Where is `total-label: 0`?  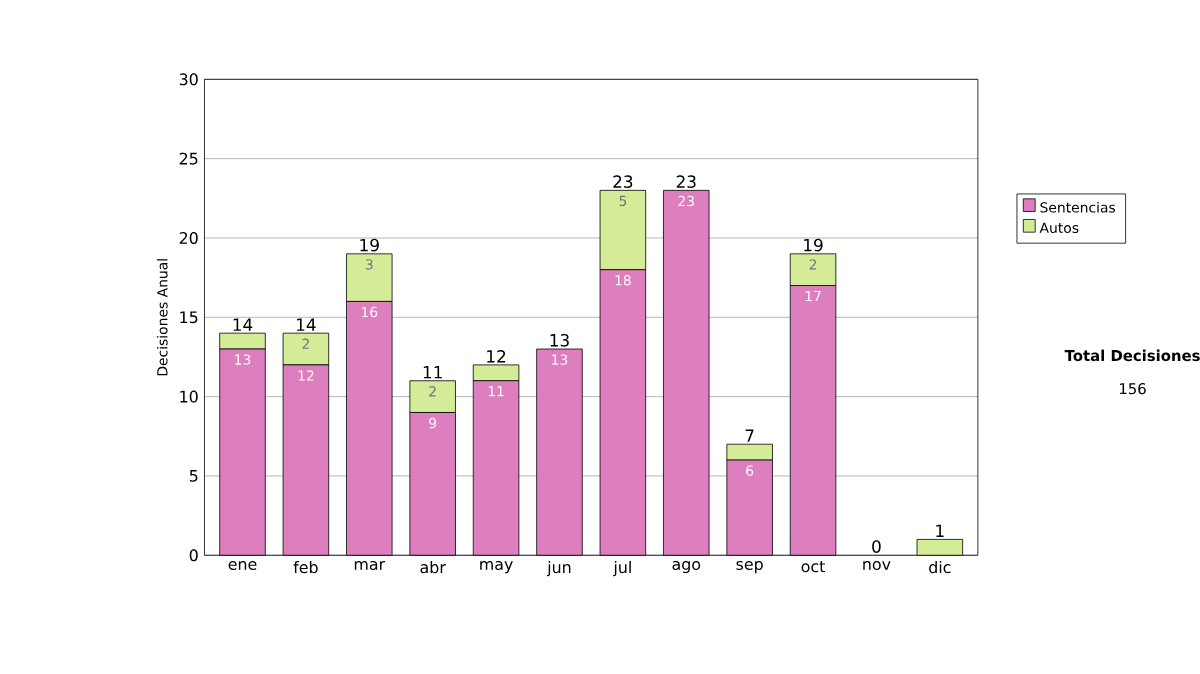
total-label: 0 is located at coordinates (876, 546).